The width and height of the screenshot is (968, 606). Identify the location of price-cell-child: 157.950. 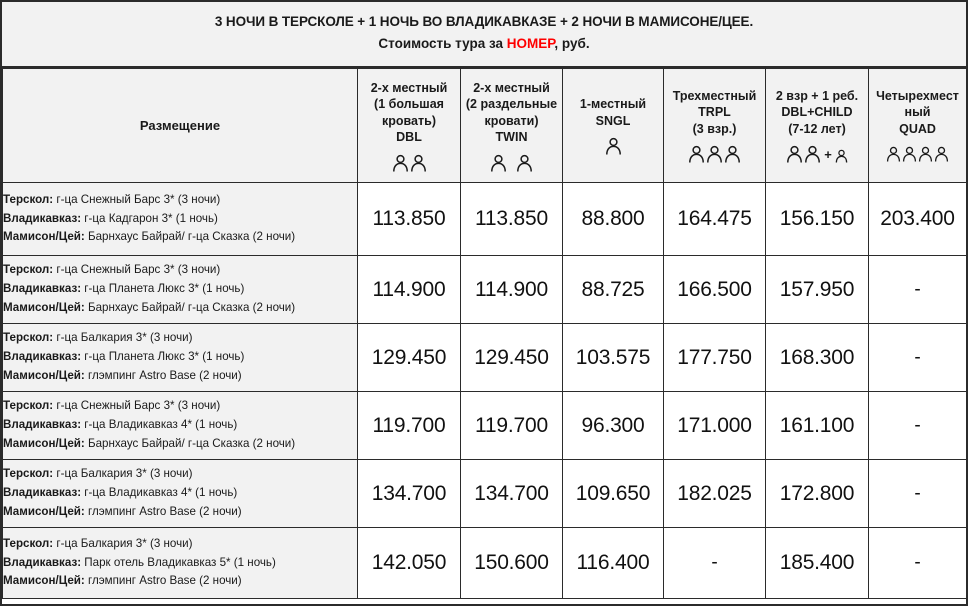
(817, 289).